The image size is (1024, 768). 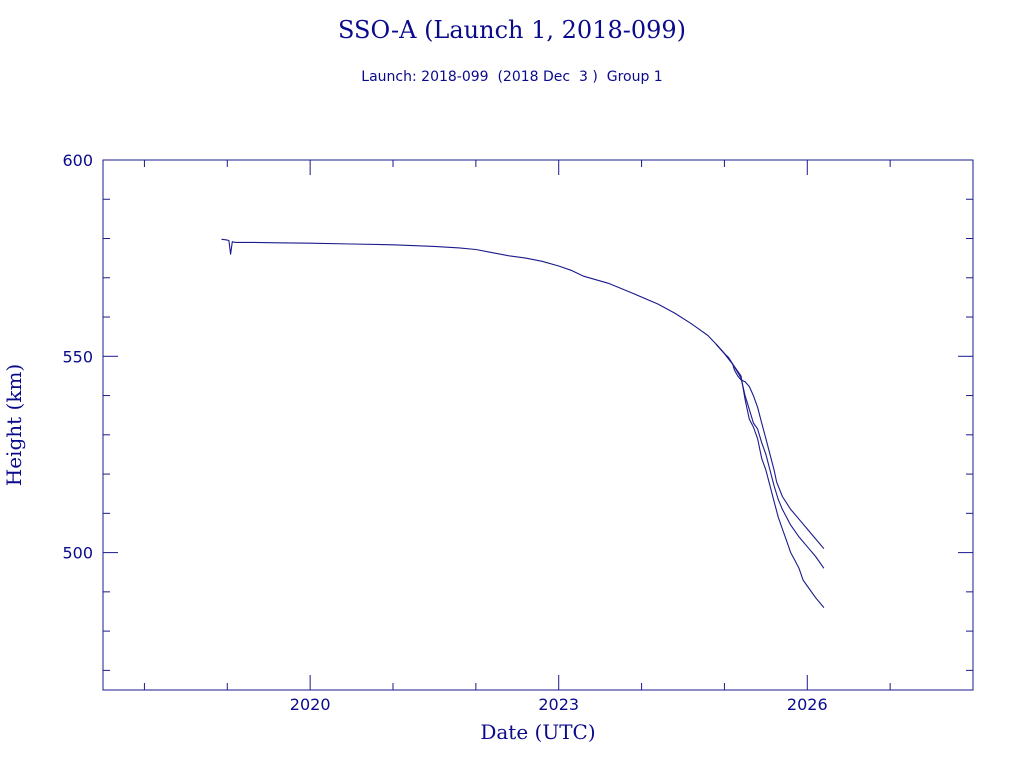 What do you see at coordinates (807, 704) in the screenshot?
I see `x-tick-label: 2026` at bounding box center [807, 704].